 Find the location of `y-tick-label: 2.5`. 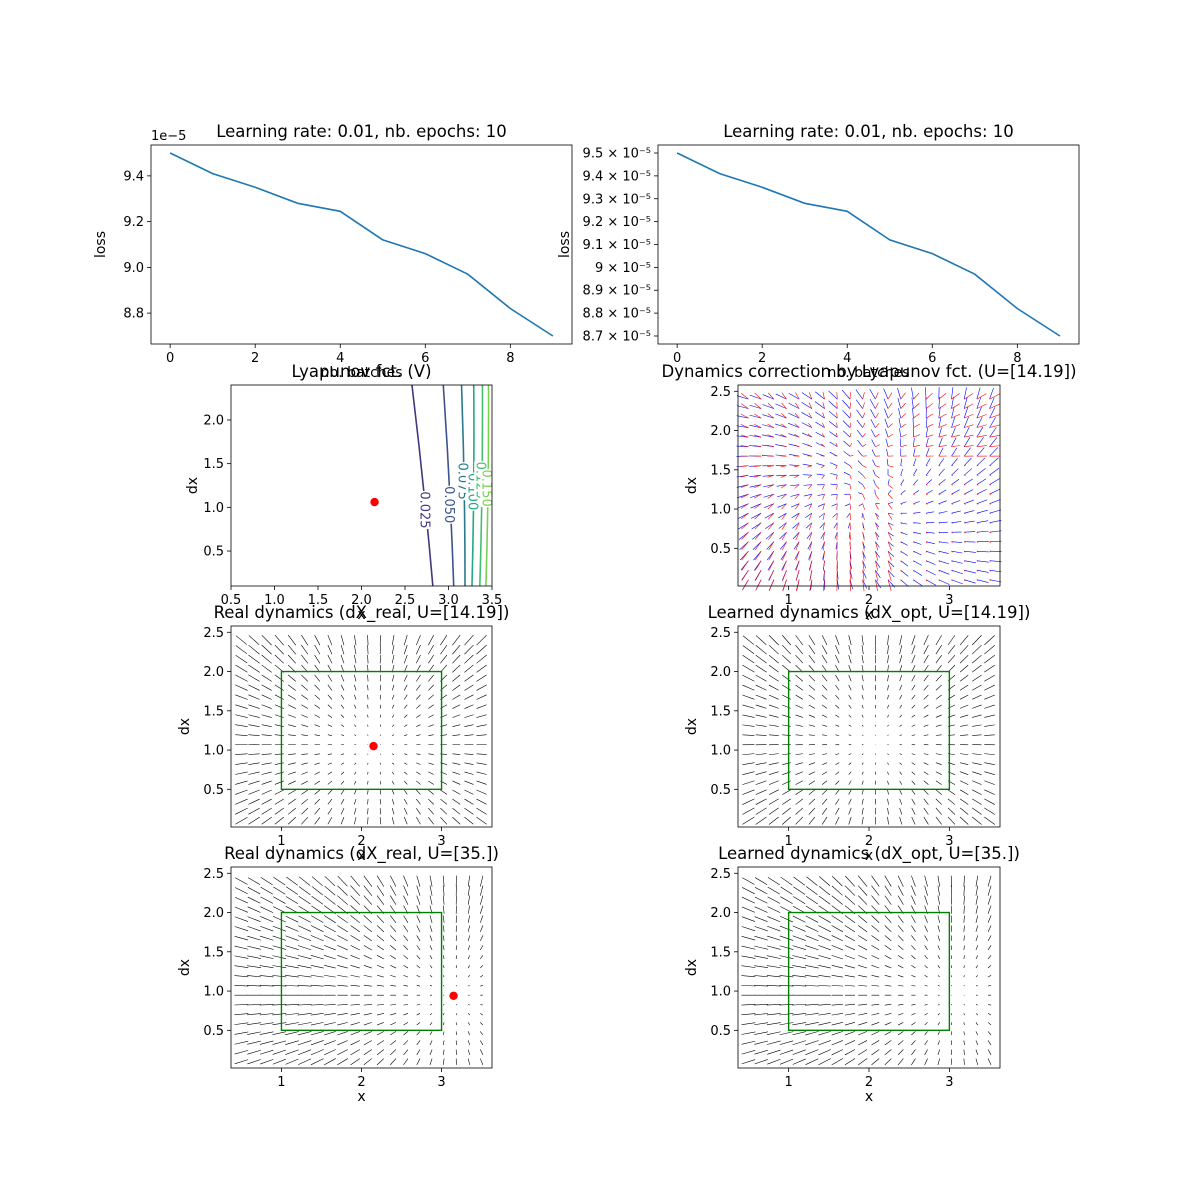

y-tick-label: 2.5 is located at coordinates (720, 874).